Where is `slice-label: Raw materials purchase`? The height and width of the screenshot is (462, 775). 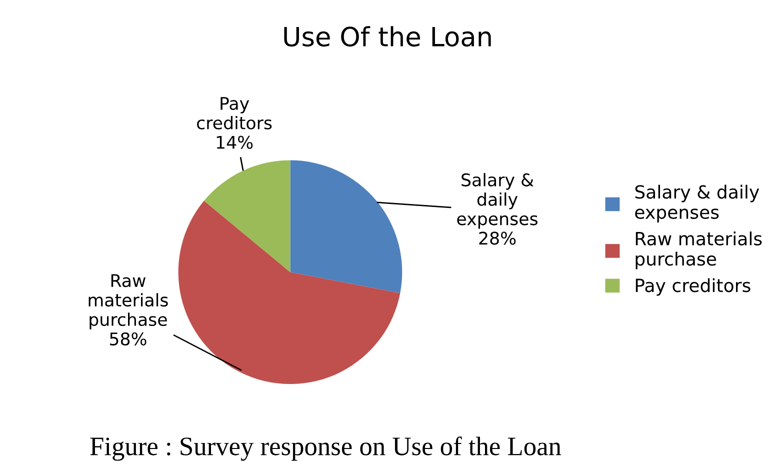
slice-label: Raw materials purchase is located at coordinates (128, 302).